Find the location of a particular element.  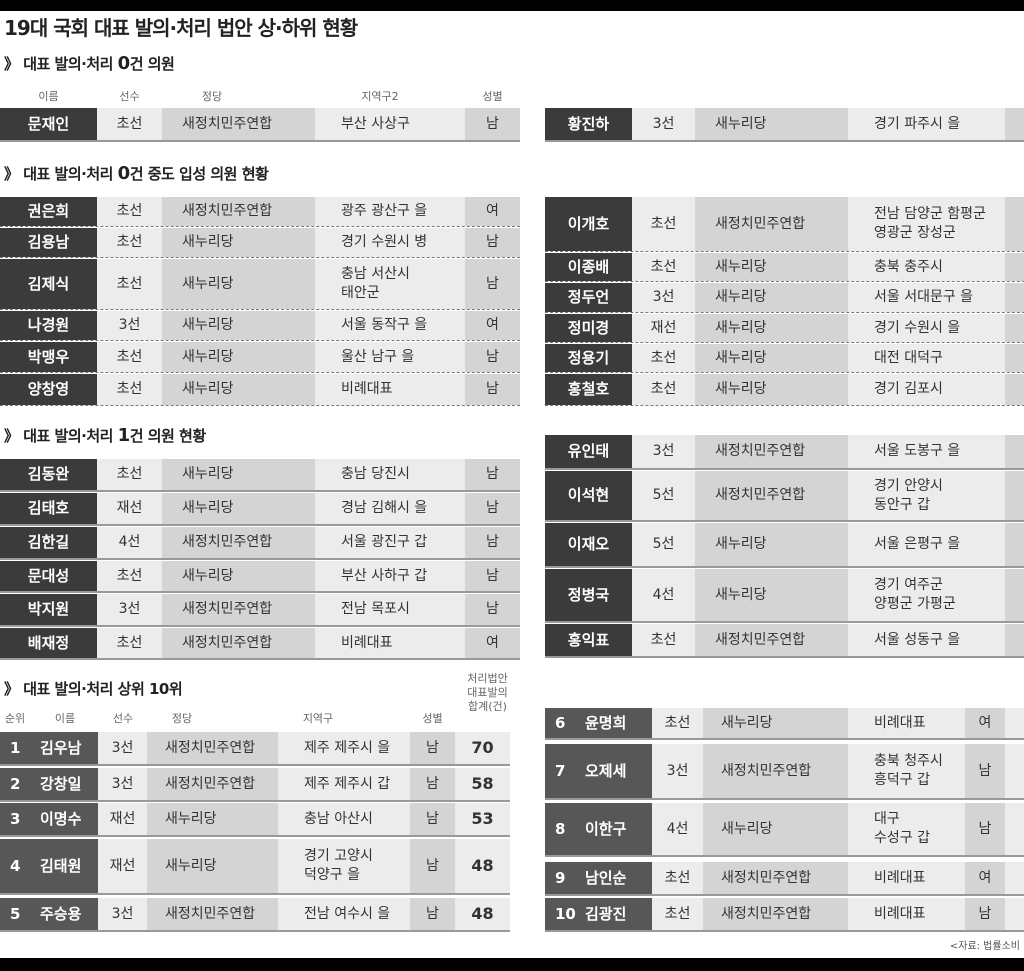

rank-label: 4 is located at coordinates (15, 865).